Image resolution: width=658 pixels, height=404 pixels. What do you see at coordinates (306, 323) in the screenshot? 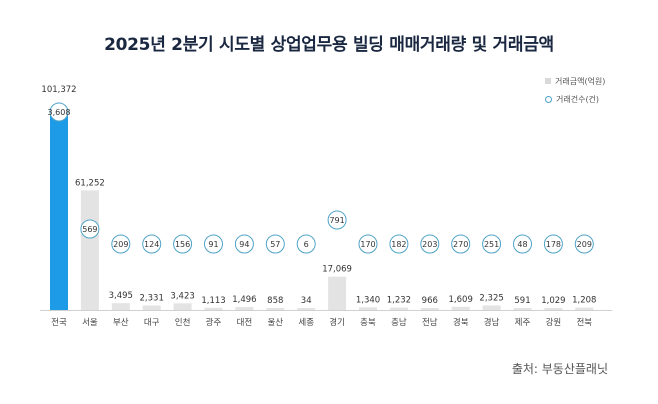
I see `category-label-8: 세종` at bounding box center [306, 323].